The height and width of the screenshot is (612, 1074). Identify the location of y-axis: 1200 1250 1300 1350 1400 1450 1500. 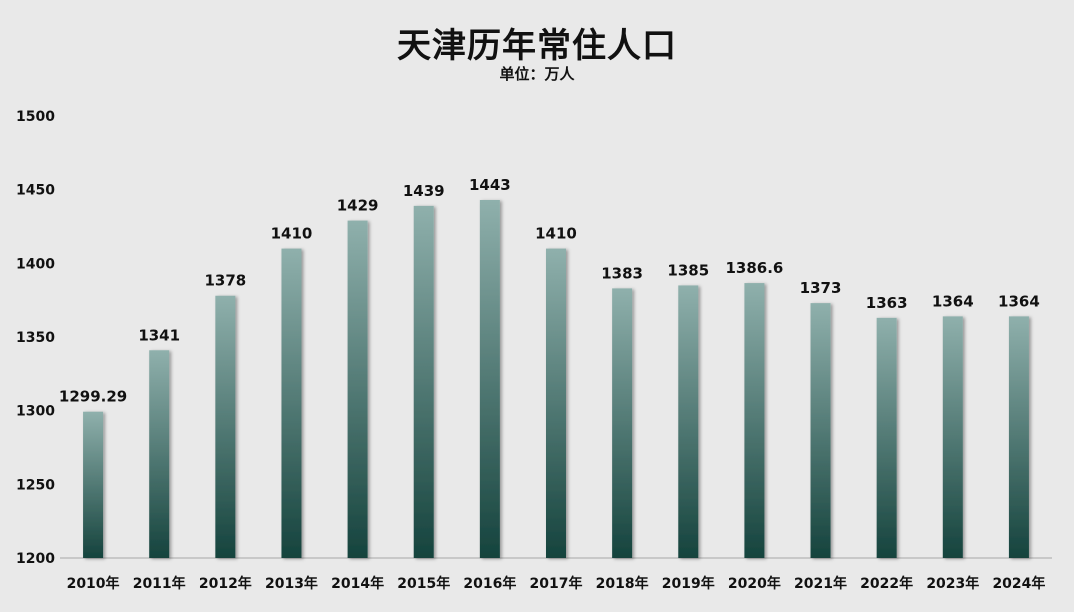
(35, 338).